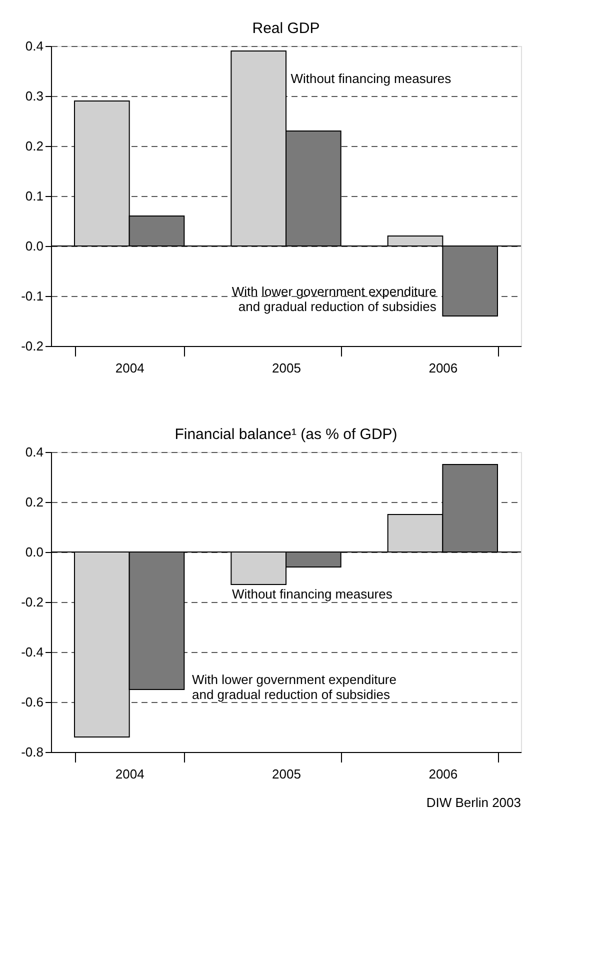  What do you see at coordinates (473, 802) in the screenshot?
I see `text: DIW Berlin 2003` at bounding box center [473, 802].